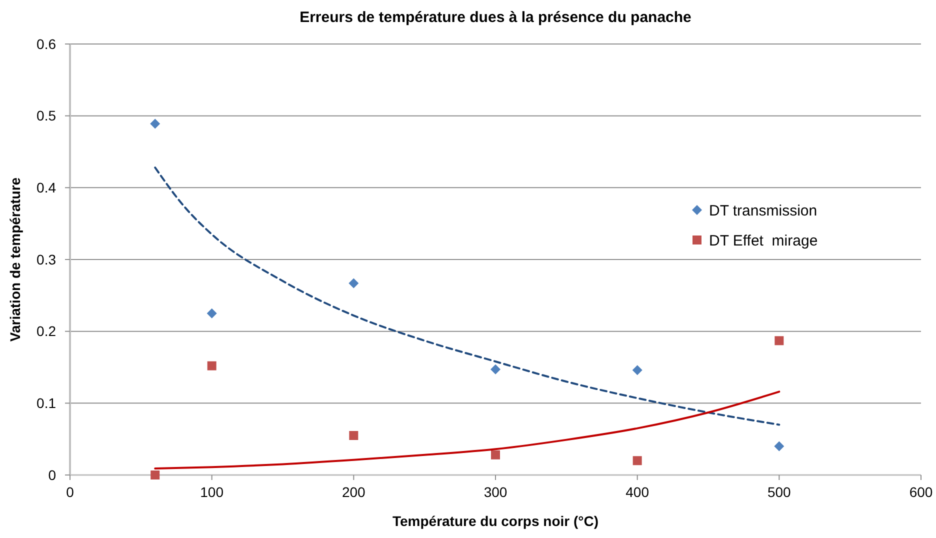 Image resolution: width=936 pixels, height=538 pixels. What do you see at coordinates (763, 211) in the screenshot?
I see `legend-label: DT transmission` at bounding box center [763, 211].